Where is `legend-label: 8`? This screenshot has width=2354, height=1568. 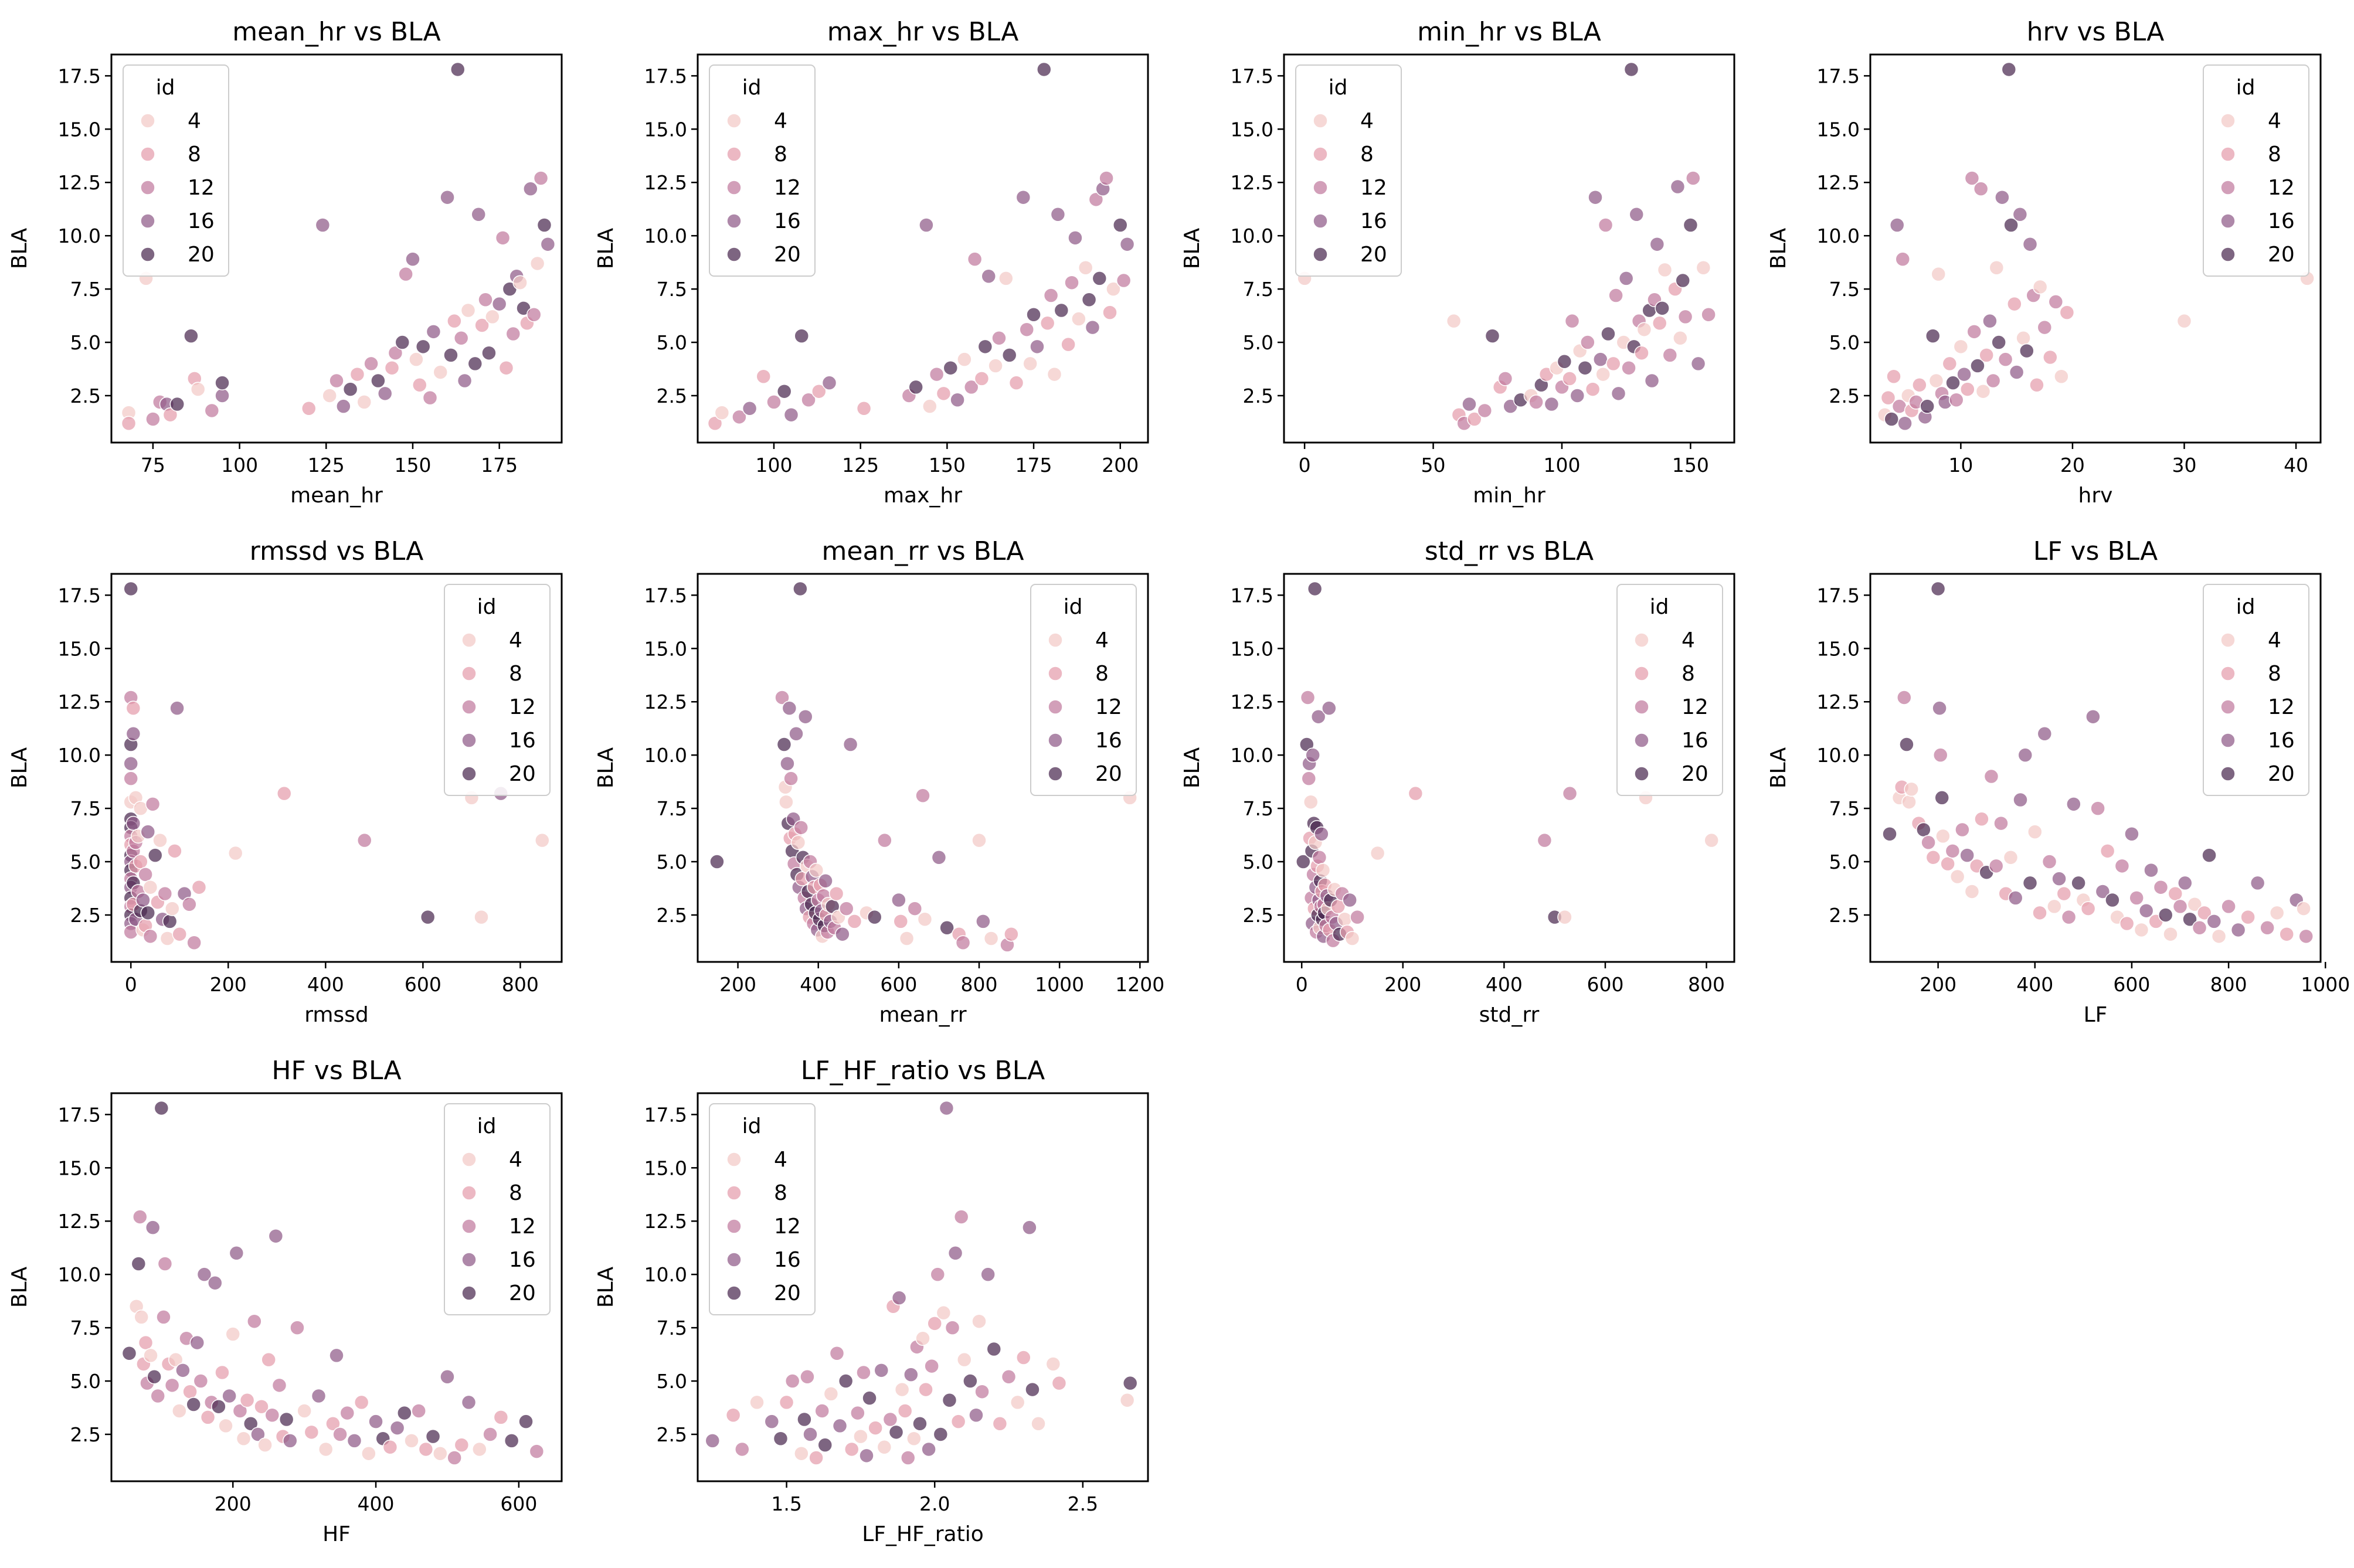 legend-label: 8 is located at coordinates (1102, 674).